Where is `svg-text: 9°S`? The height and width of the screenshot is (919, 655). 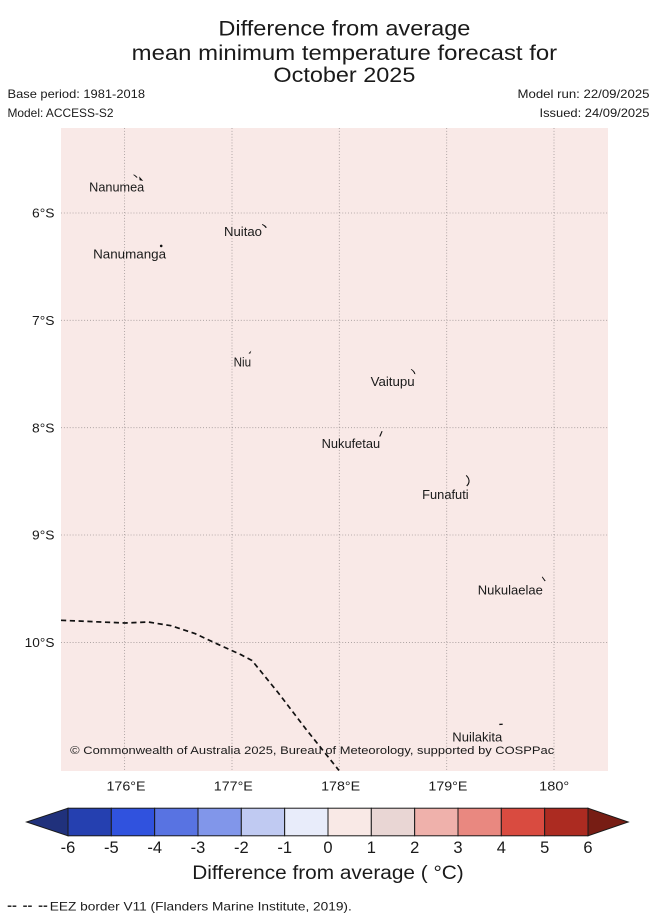
svg-text: 9°S is located at coordinates (43, 535).